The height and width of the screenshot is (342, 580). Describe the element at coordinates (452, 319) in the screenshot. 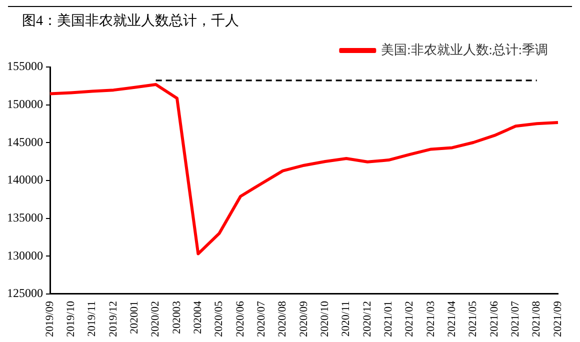

I see `x-tick-label: 2021/04` at that location.